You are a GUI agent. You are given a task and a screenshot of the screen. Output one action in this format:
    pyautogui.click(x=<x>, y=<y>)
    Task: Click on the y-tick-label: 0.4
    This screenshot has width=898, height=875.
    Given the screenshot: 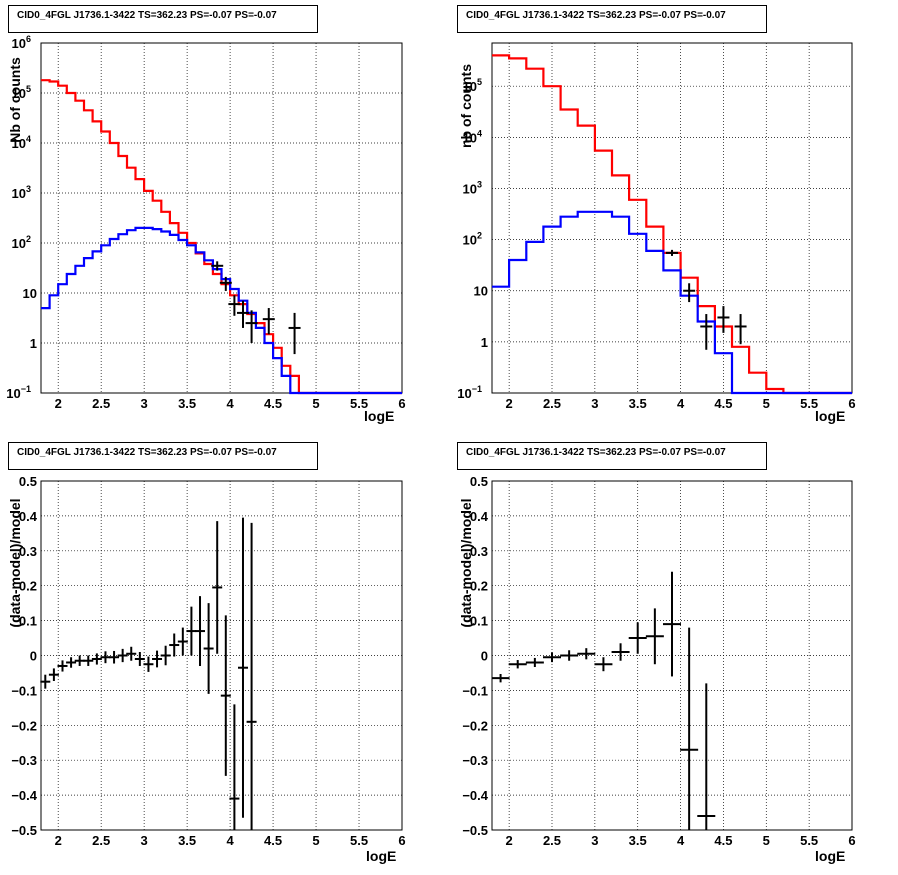 What is the action you would take?
    pyautogui.click(x=479, y=516)
    